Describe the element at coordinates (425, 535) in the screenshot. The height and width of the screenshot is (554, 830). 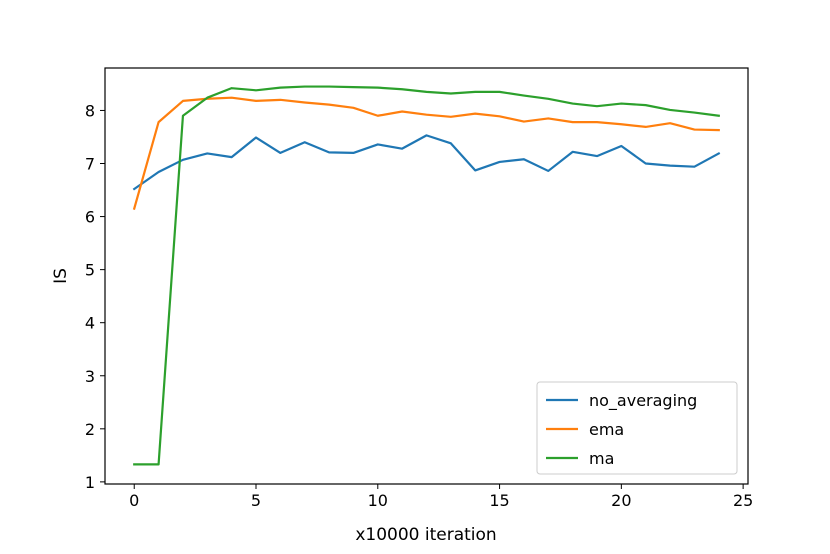
I see `x-axis-label: x10000 iteration` at that location.